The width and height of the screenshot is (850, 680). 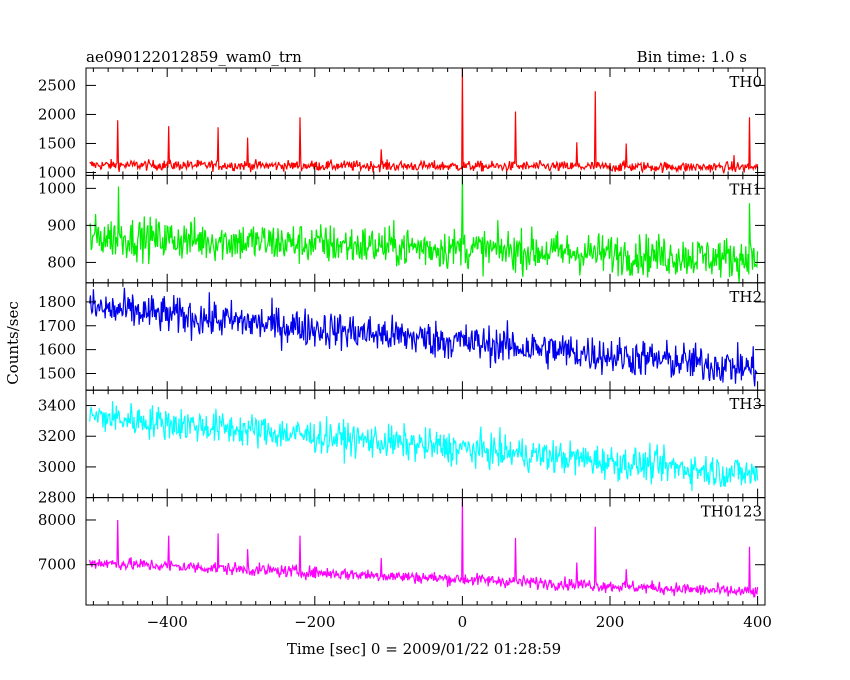 I want to click on y-tick-label: 1600, so click(x=57, y=350).